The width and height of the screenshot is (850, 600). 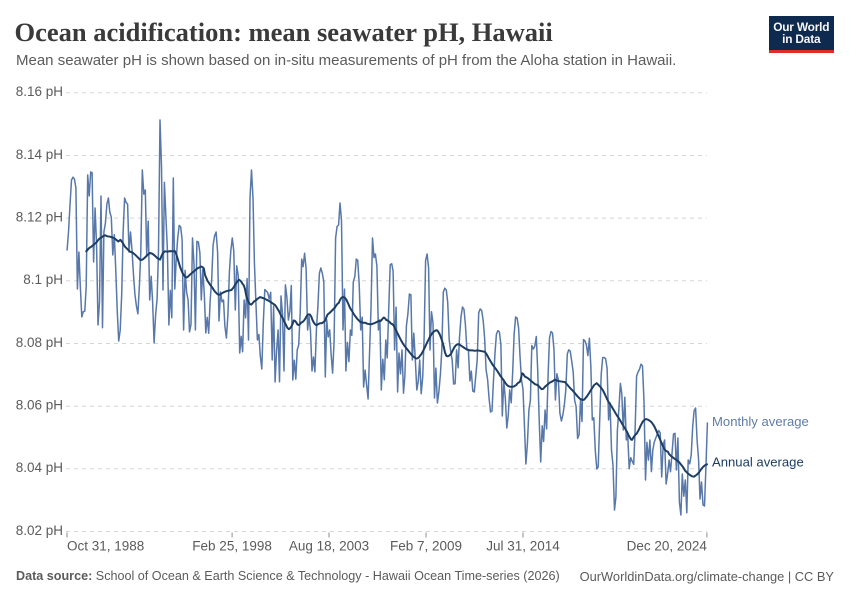 What do you see at coordinates (760, 421) in the screenshot?
I see `svg-text: Monthly average` at bounding box center [760, 421].